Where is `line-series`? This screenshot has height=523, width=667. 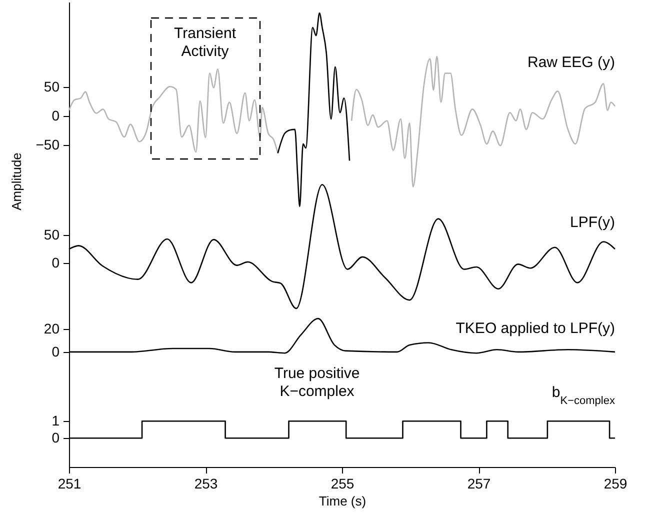 line-series is located at coordinates (313, 110).